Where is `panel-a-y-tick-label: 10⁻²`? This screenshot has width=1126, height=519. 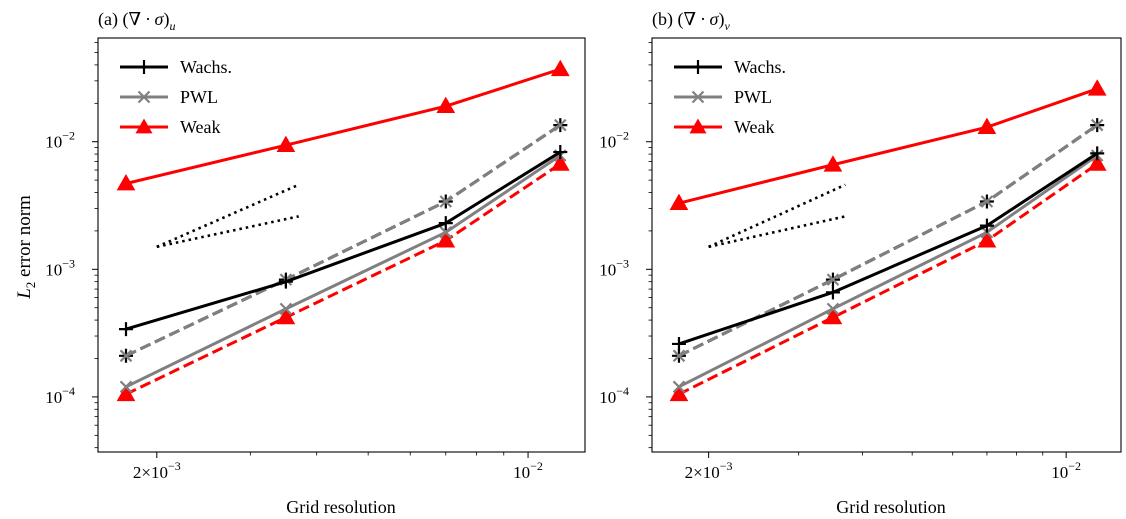 panel-a-y-tick-label: 10⁻² is located at coordinates (60, 140).